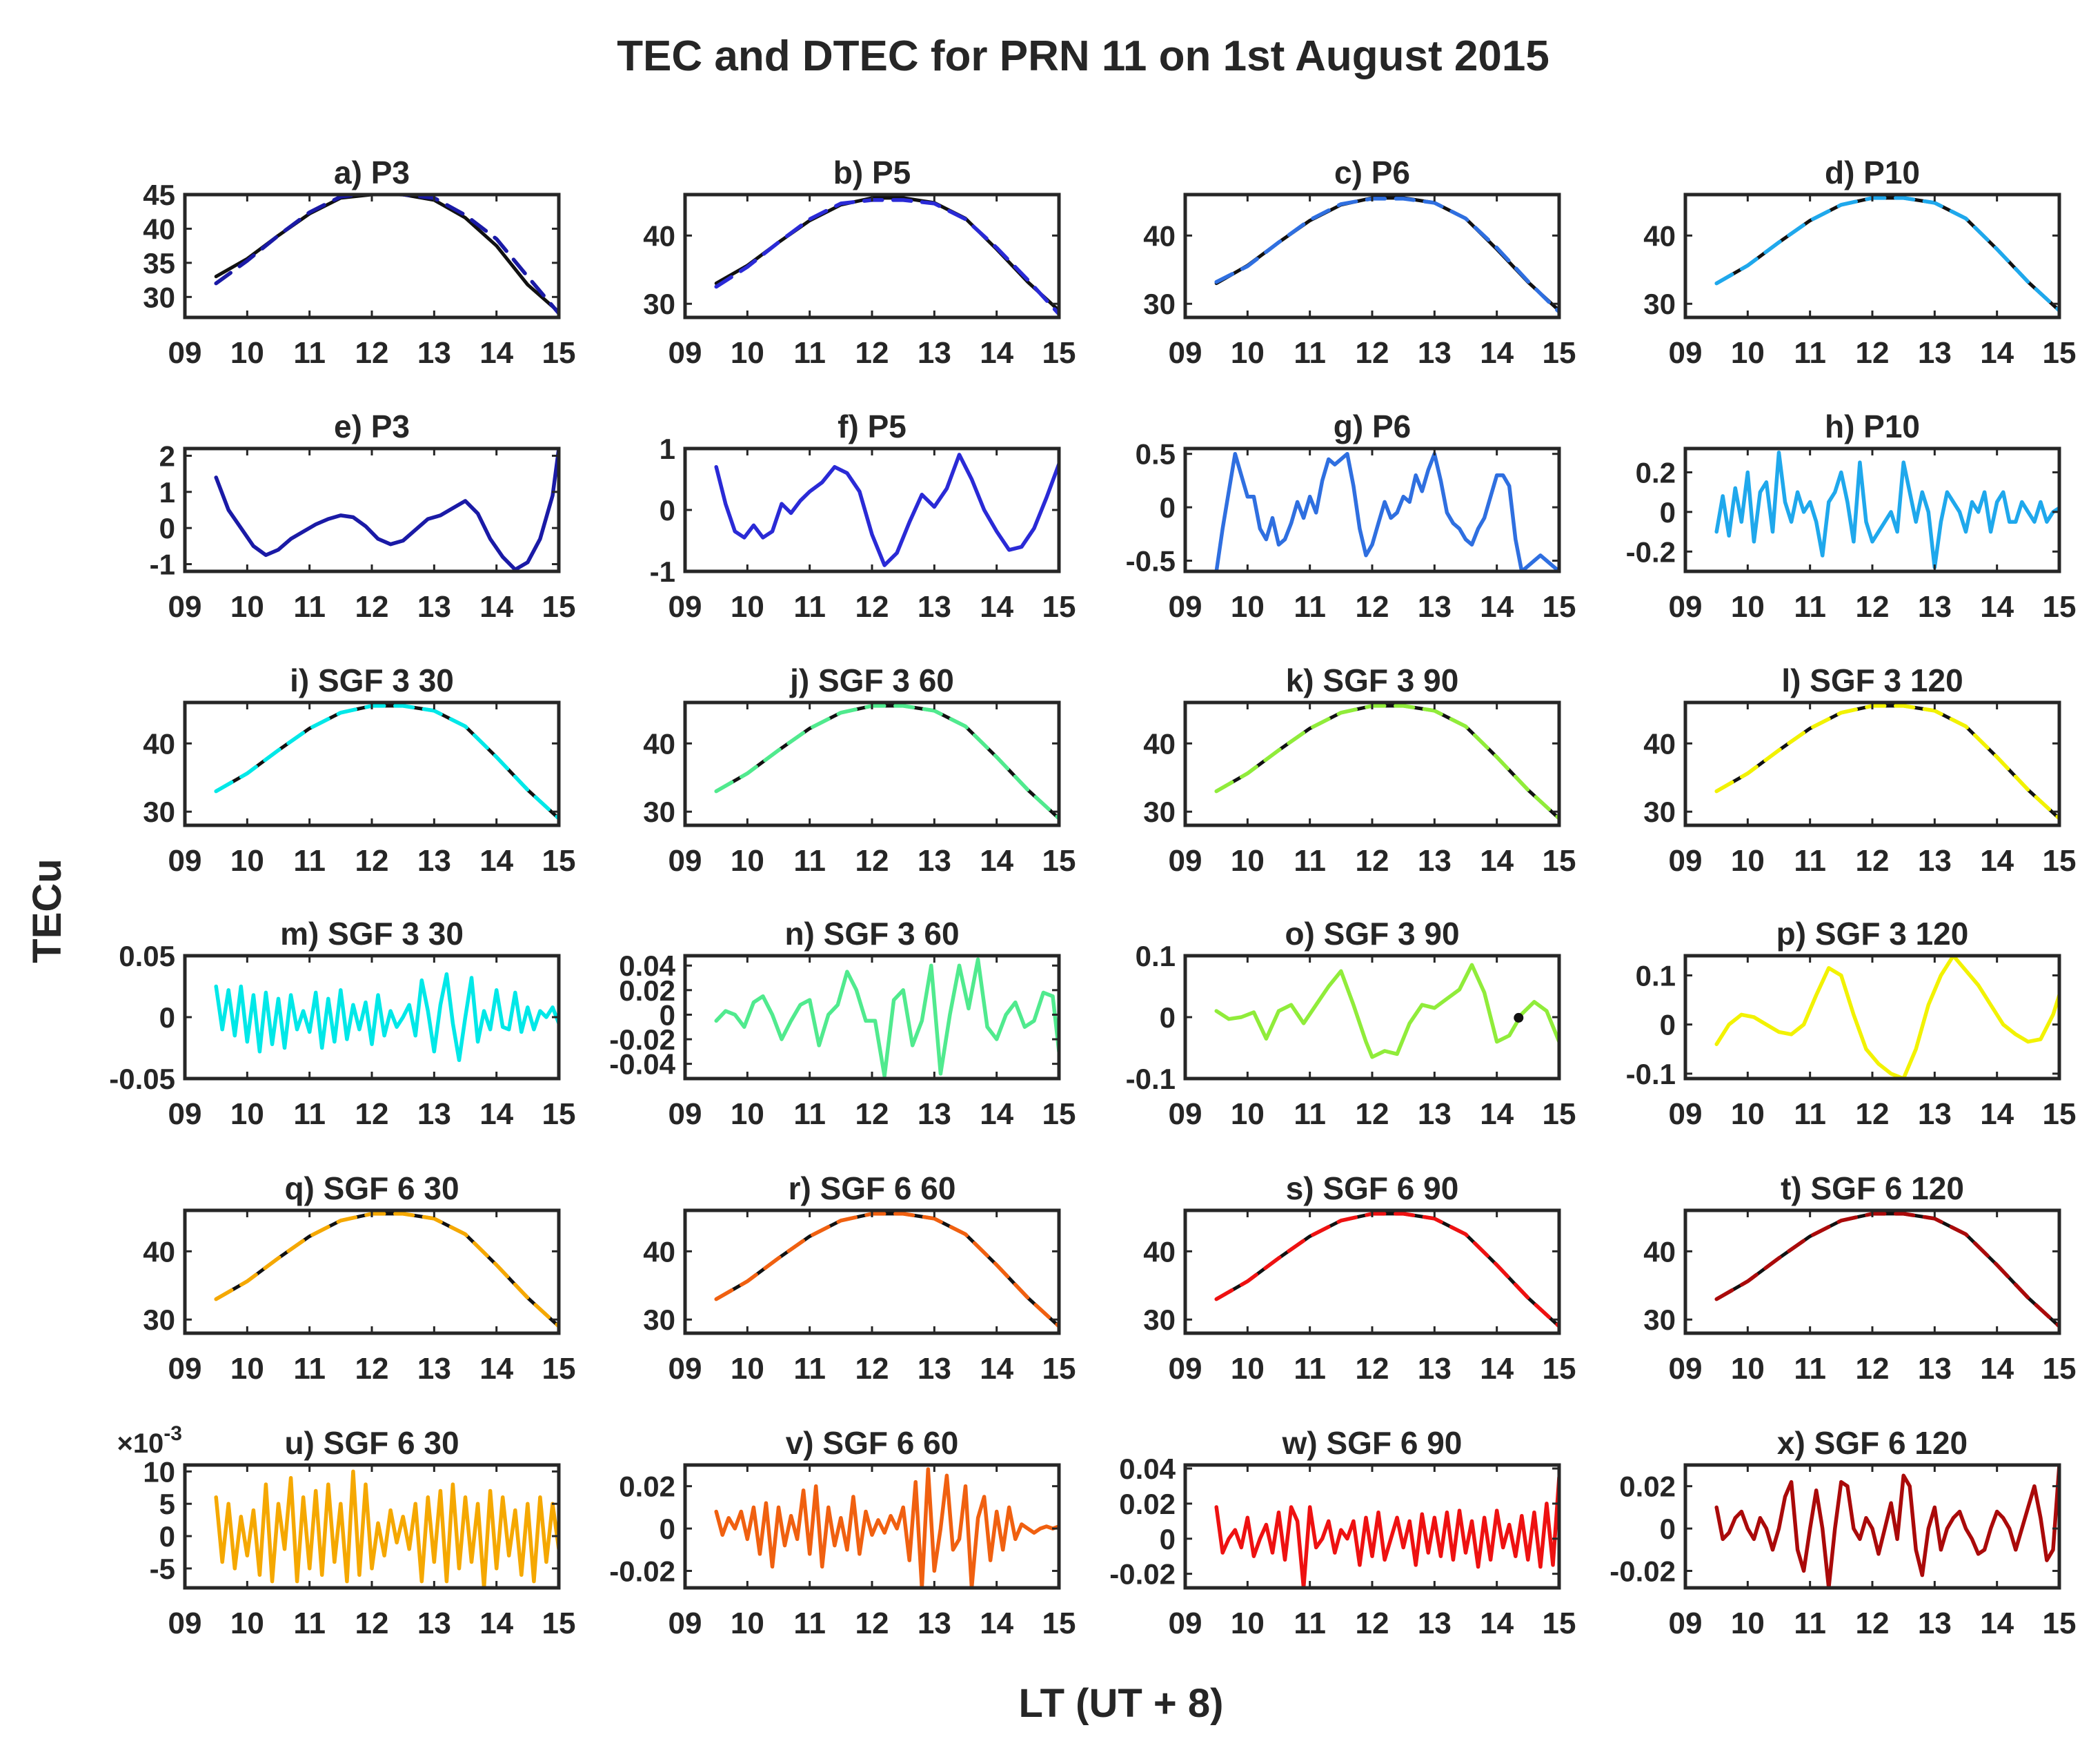  I want to click on y-tick-label: 30, so click(659, 812).